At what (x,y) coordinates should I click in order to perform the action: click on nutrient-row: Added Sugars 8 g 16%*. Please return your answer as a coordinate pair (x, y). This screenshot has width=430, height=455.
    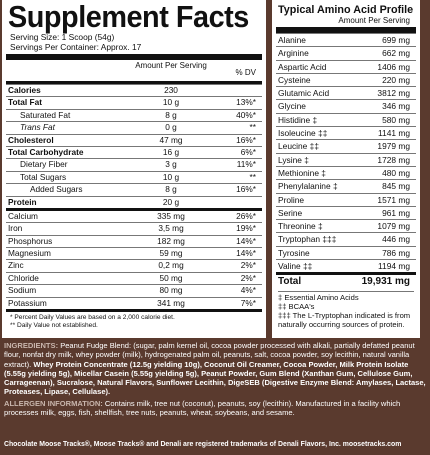
    Looking at the image, I should click on (134, 189).